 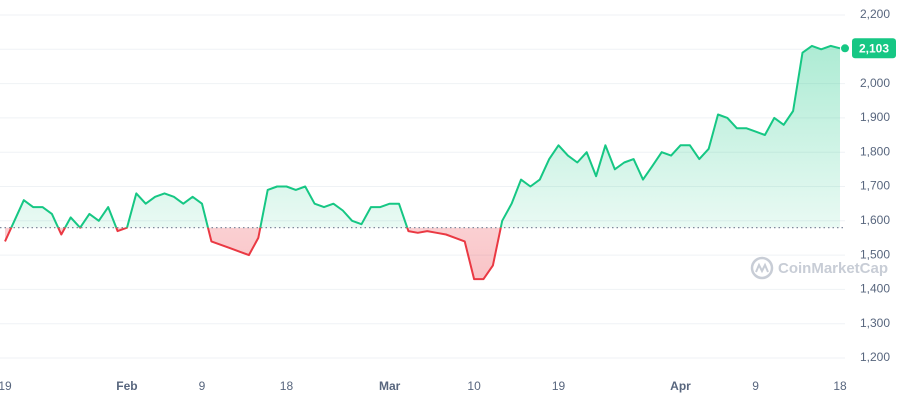 What do you see at coordinates (875, 254) in the screenshot?
I see `y-tick-label: 1,500` at bounding box center [875, 254].